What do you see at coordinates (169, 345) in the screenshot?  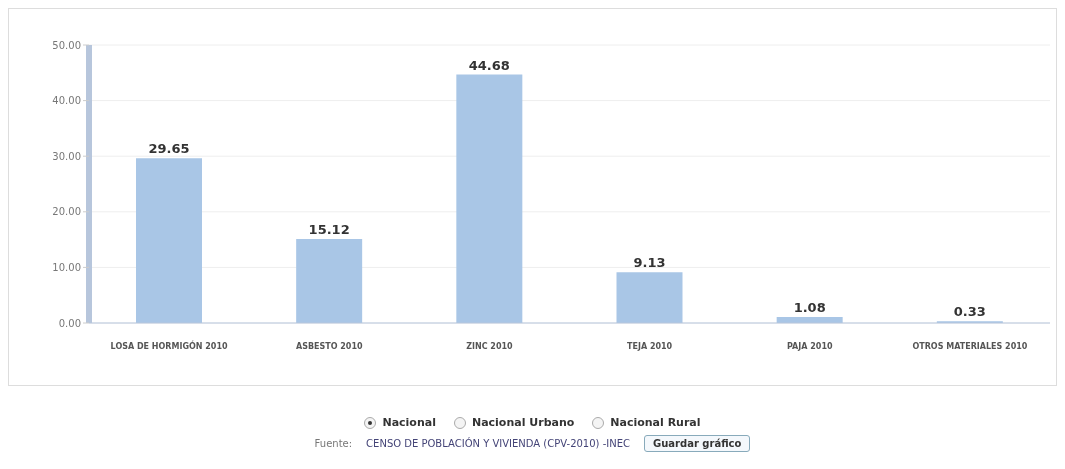 I see `x-tick-label: LOSA DE HORMIGÓN 2010` at bounding box center [169, 345].